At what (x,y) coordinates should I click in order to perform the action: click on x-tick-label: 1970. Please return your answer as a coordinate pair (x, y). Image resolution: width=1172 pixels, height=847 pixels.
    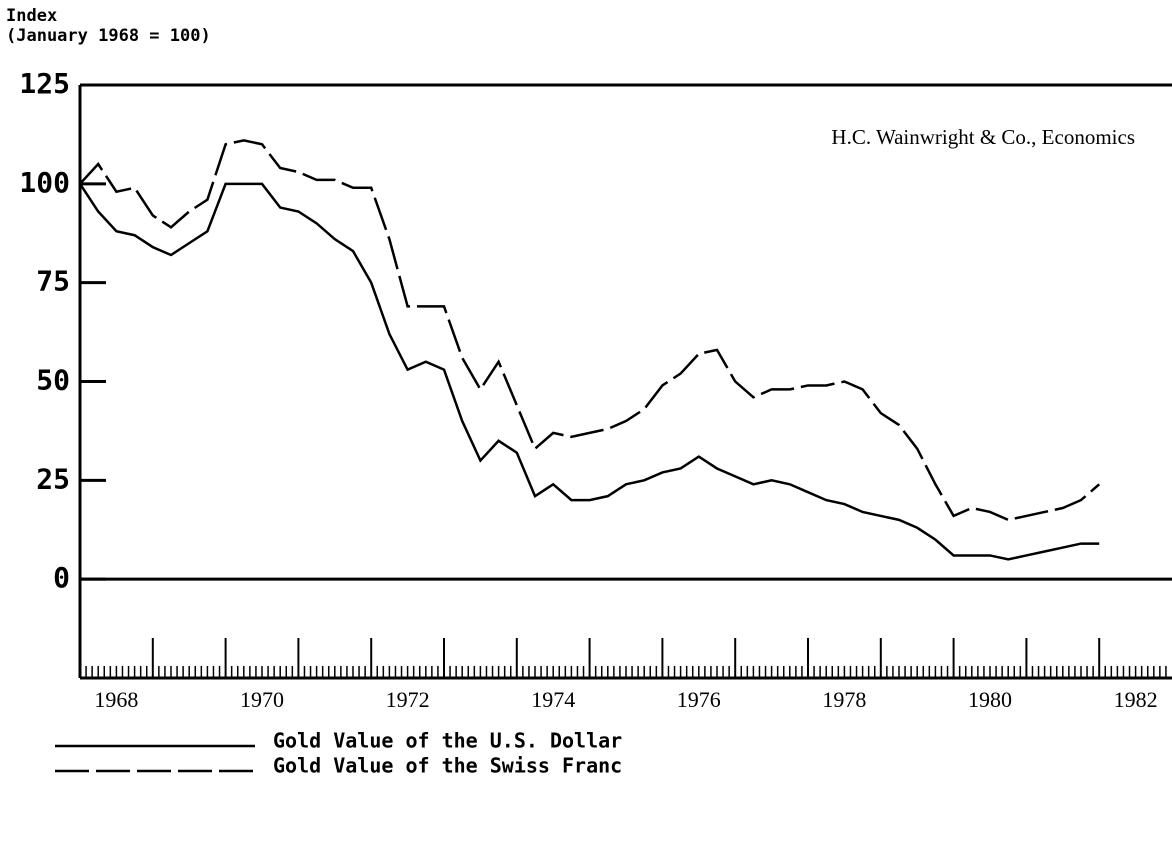
    Looking at the image, I should click on (262, 699).